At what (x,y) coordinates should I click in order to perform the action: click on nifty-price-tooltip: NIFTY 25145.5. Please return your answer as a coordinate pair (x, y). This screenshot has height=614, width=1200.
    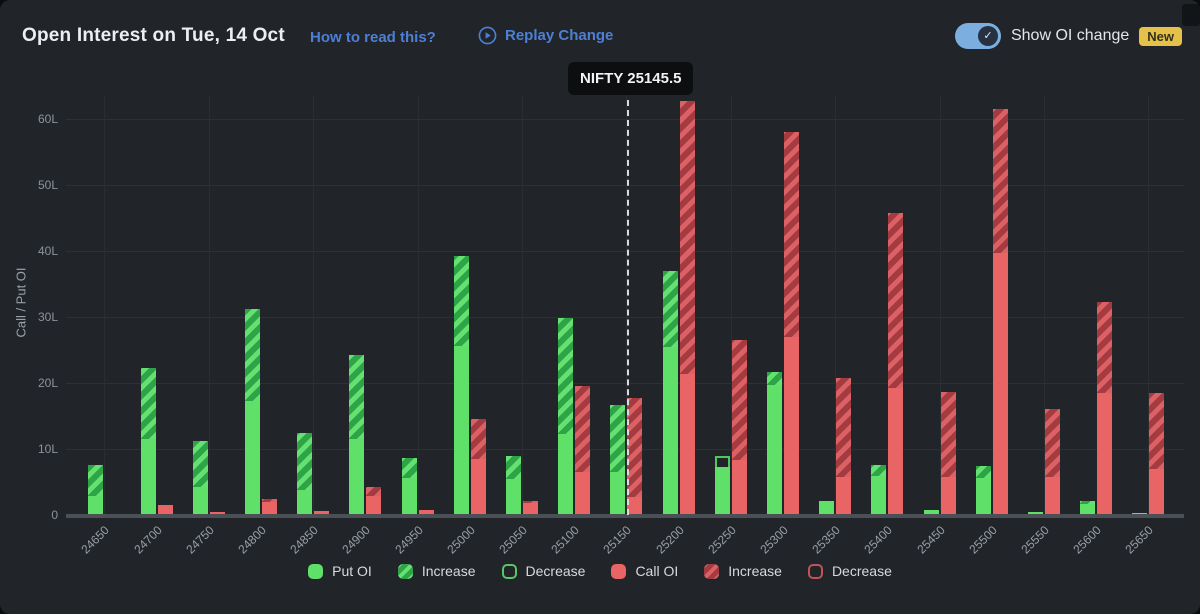
    Looking at the image, I should click on (631, 78).